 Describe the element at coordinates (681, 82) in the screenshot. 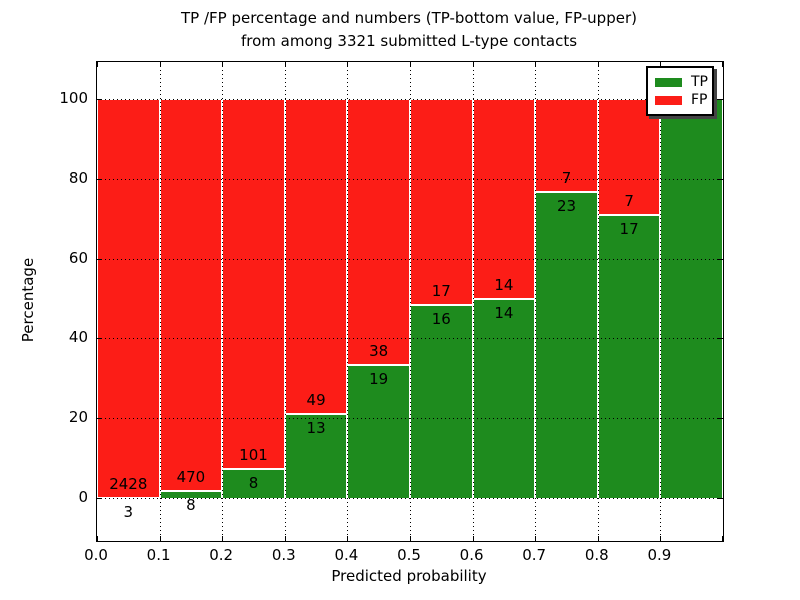

I see `legend-item-tp: TP` at that location.